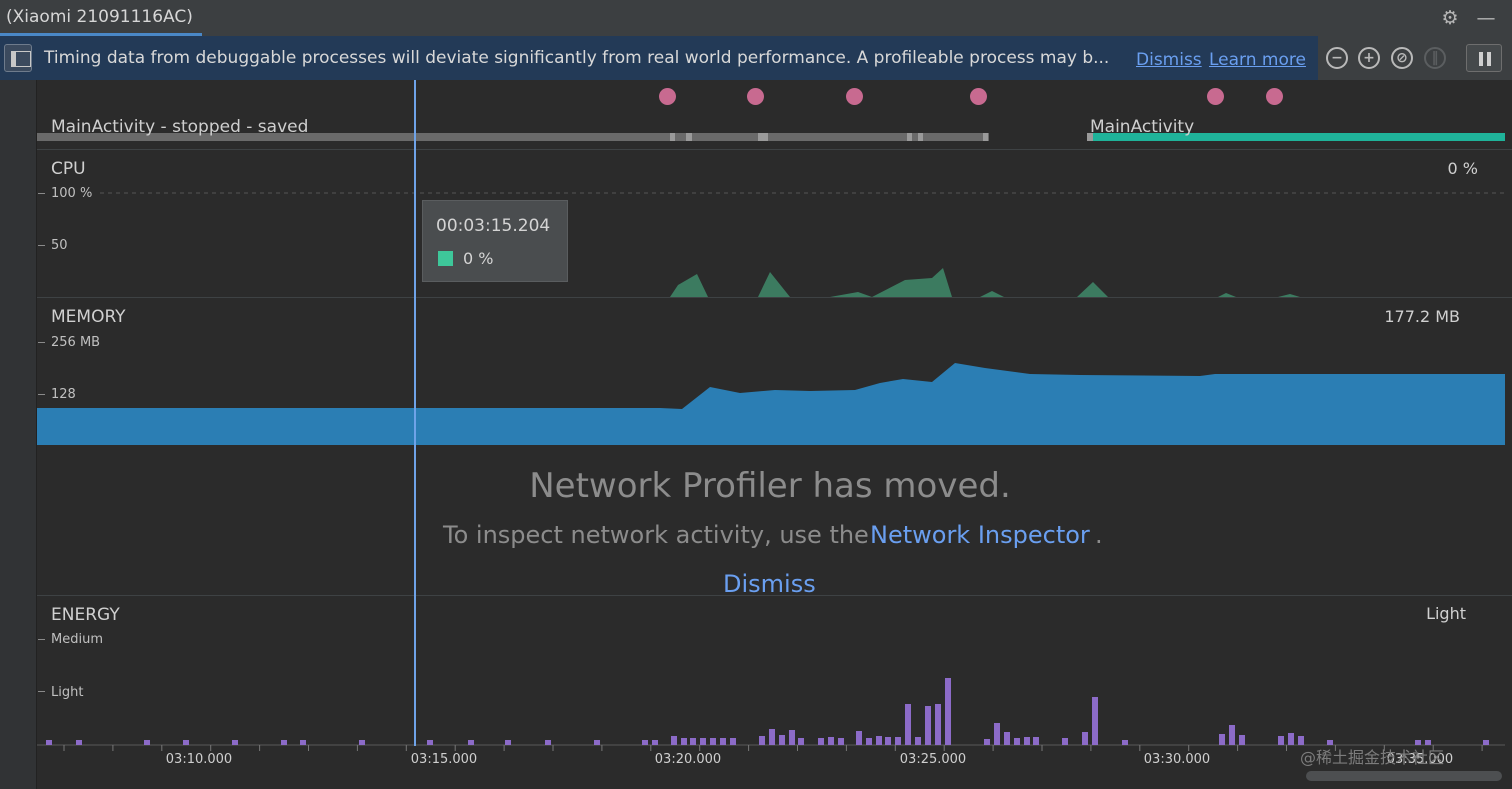  What do you see at coordinates (1404, 776) in the screenshot?
I see `horizontal-scrollbar` at bounding box center [1404, 776].